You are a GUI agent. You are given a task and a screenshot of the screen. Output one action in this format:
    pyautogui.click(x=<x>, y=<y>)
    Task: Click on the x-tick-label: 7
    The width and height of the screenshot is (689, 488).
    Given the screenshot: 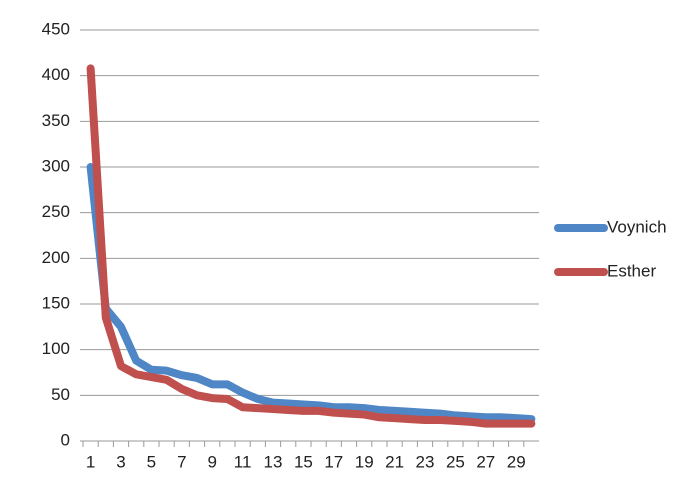 What is the action you would take?
    pyautogui.click(x=181, y=461)
    